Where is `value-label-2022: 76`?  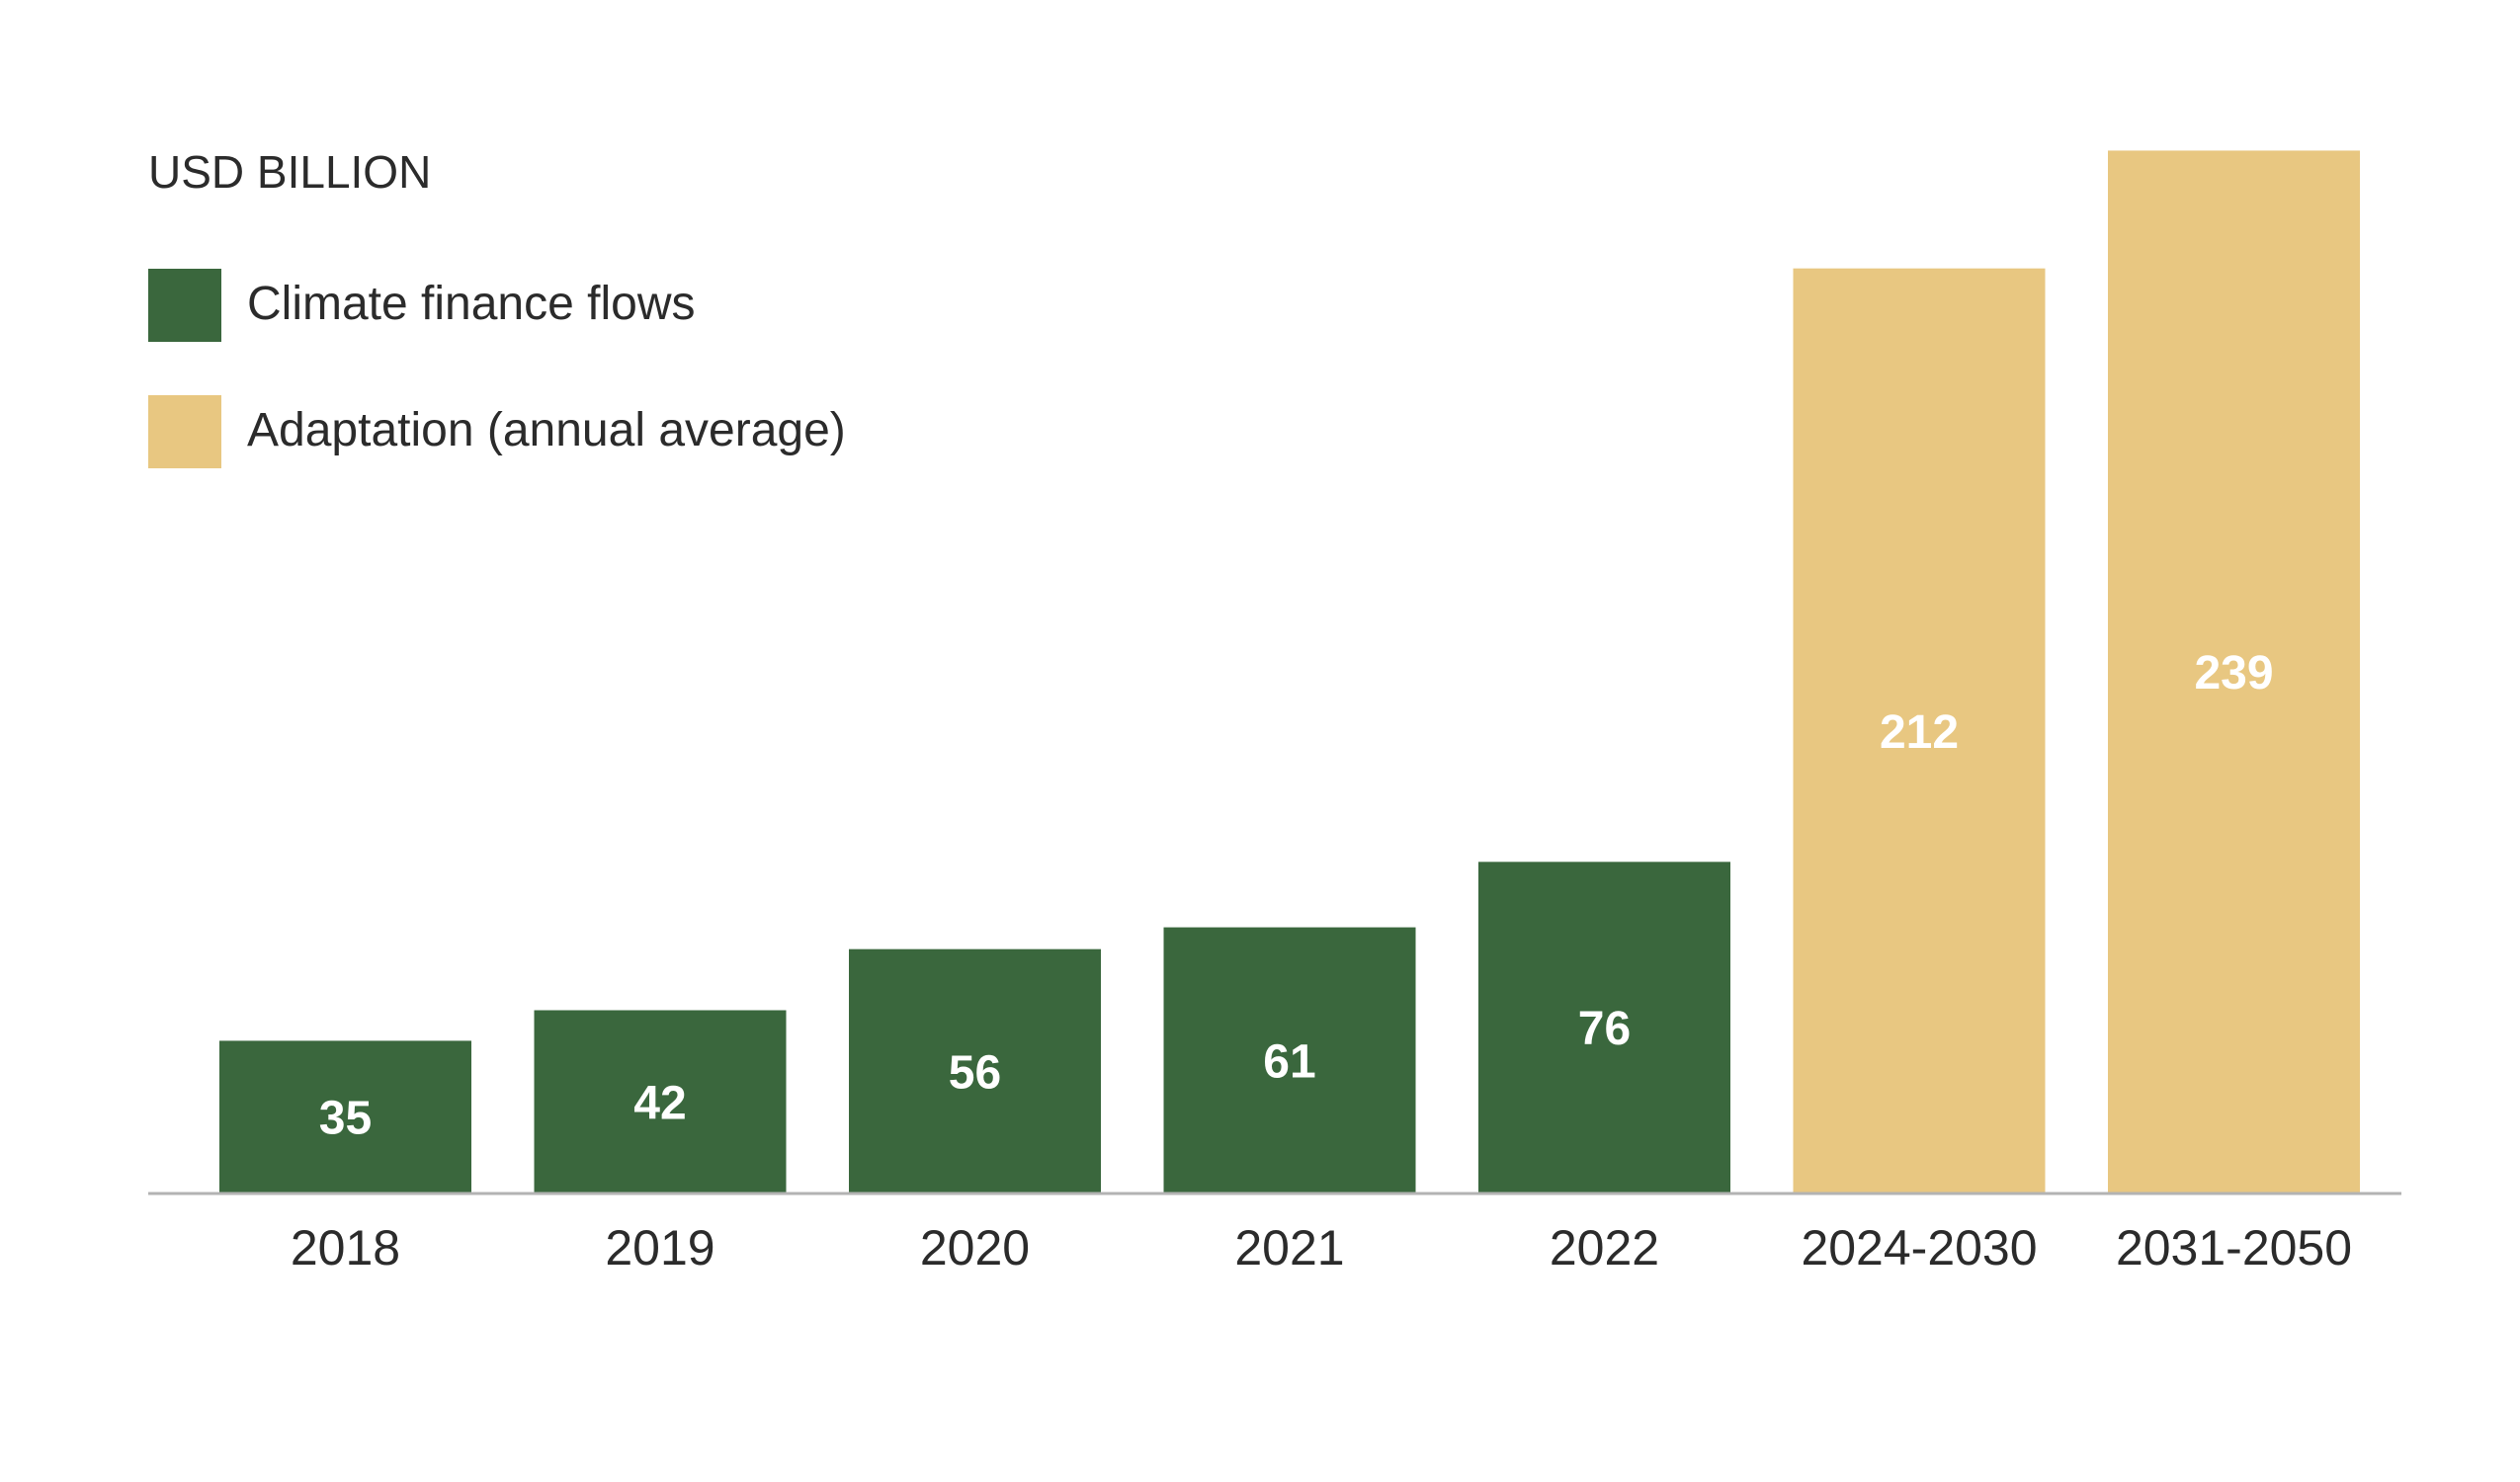
value-label-2022: 76 is located at coordinates (1604, 1029).